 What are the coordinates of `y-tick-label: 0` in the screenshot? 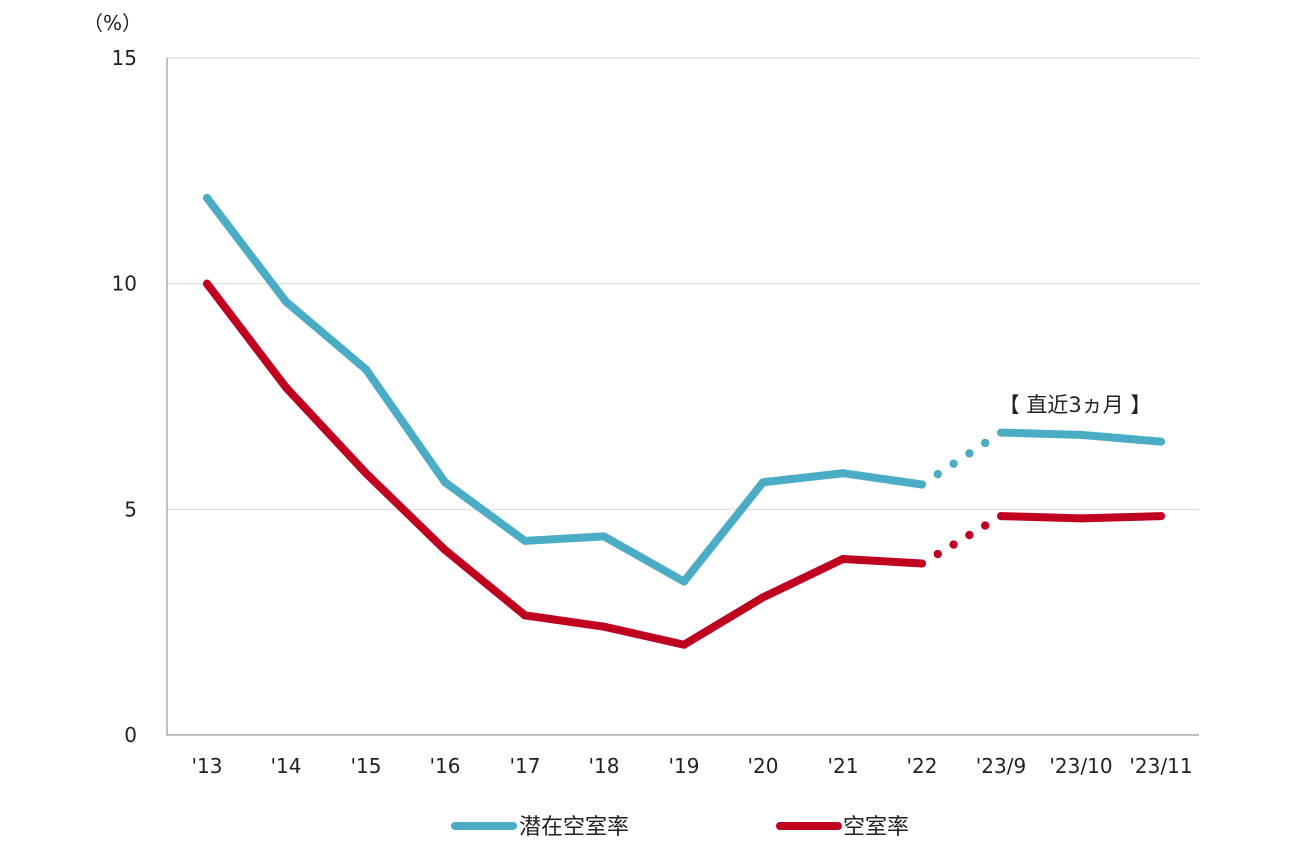 It's located at (130, 735).